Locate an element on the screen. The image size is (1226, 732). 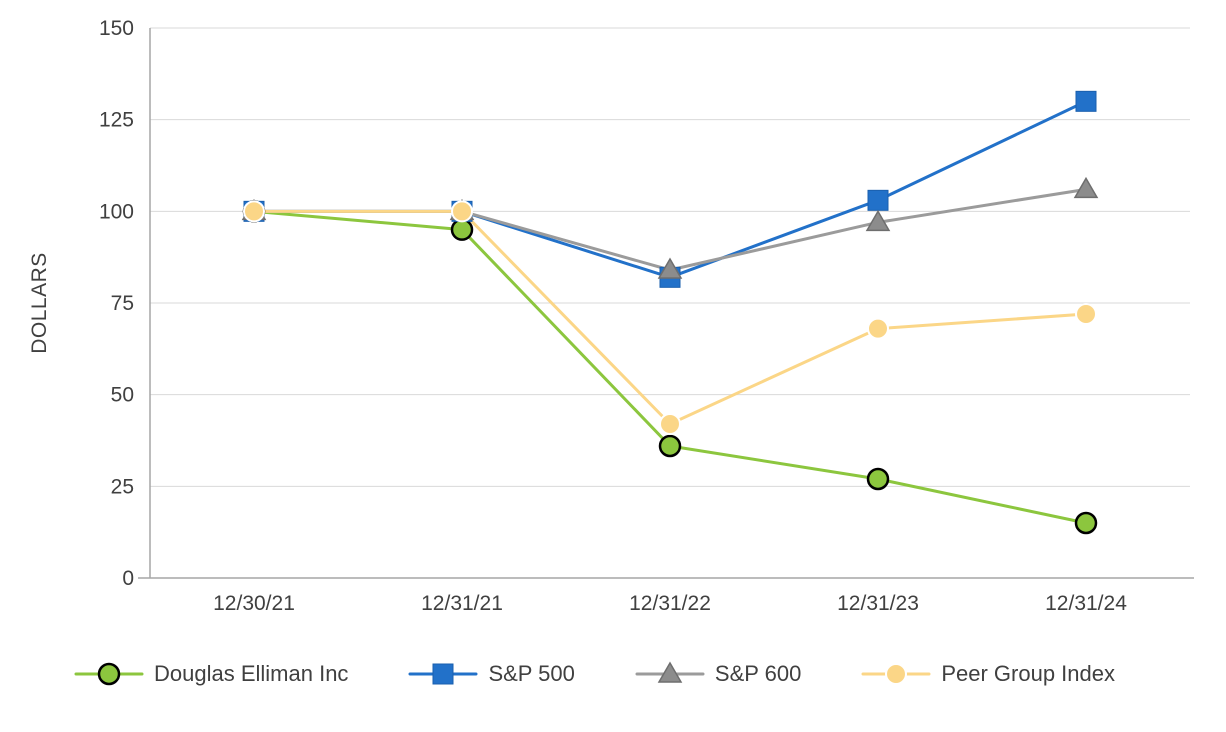
legend-item-peer-group: Peer Group Index is located at coordinates (988, 674).